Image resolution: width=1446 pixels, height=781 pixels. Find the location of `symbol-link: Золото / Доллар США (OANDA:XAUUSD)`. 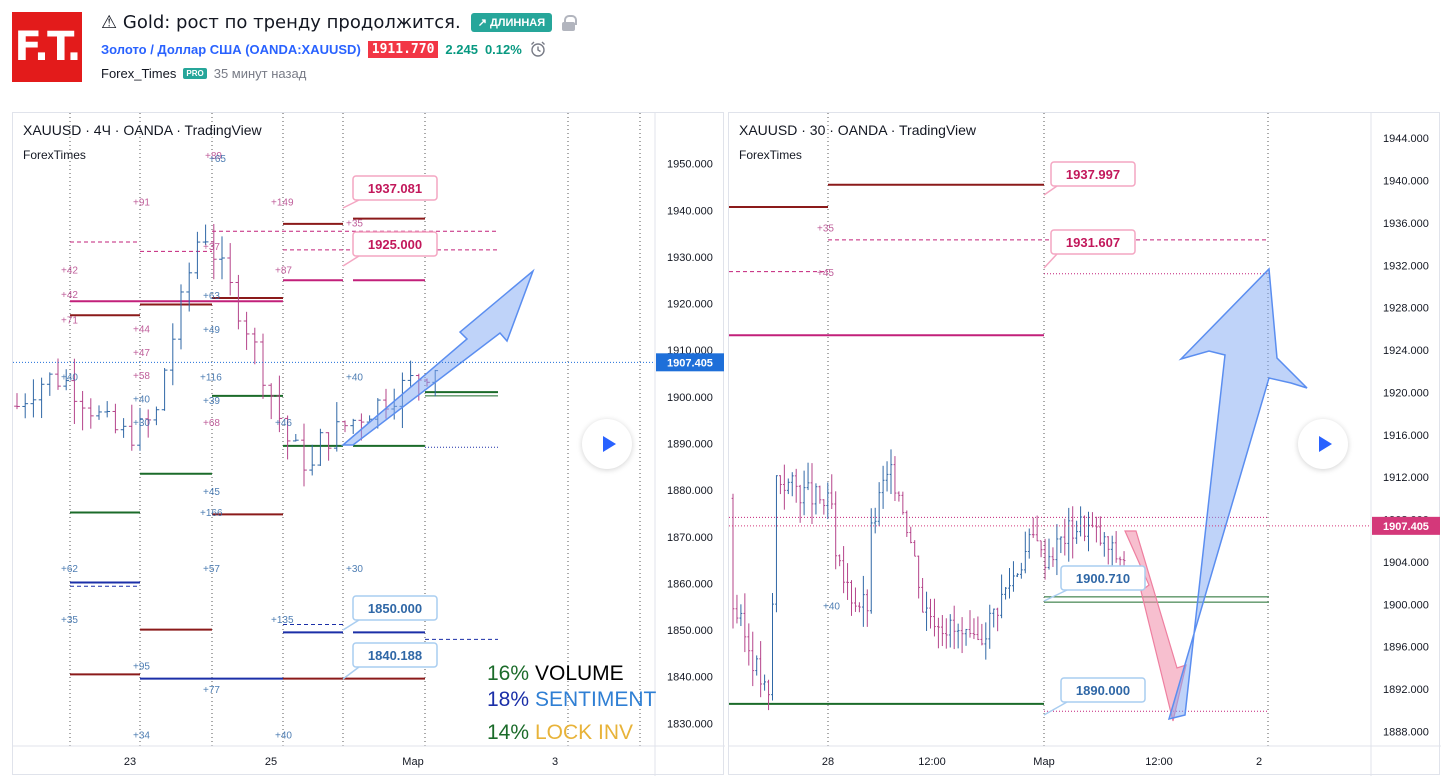

symbol-link: Золото / Доллар США (OANDA:XAUUSD) is located at coordinates (231, 49).